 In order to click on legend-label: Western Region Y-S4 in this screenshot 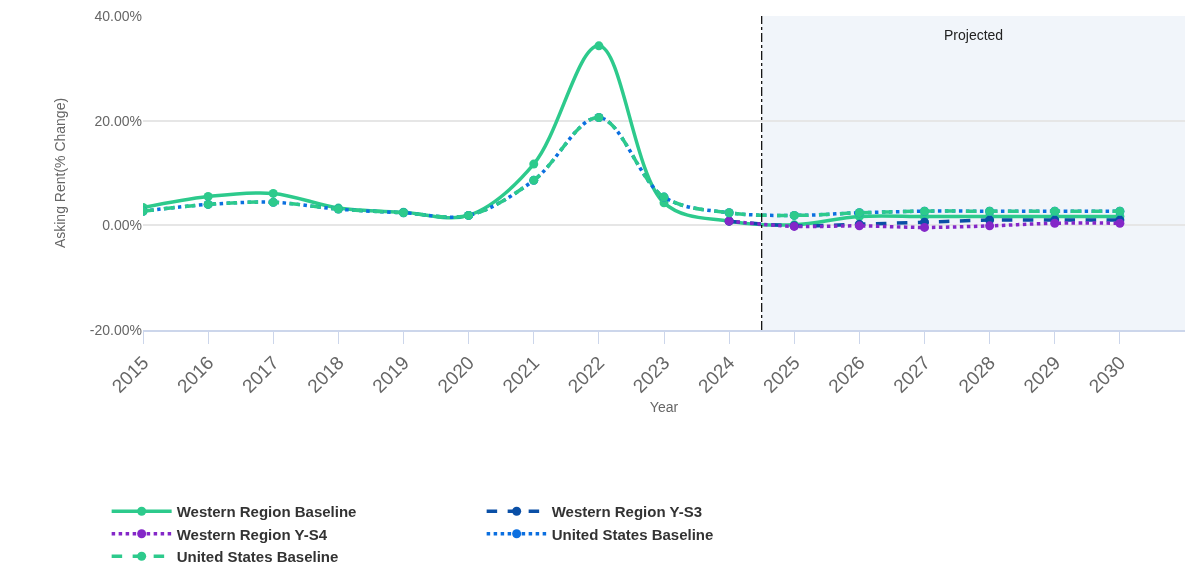, I will do `click(252, 534)`.